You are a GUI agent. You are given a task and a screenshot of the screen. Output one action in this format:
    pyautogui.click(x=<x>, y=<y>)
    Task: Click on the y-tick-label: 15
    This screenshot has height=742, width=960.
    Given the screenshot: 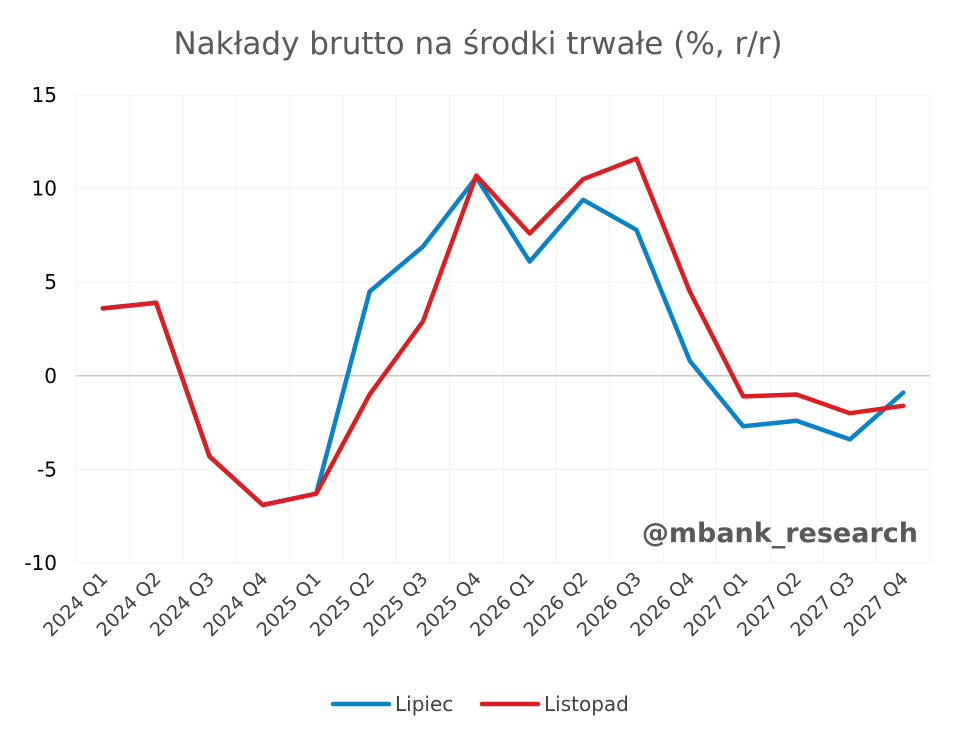 What is the action you would take?
    pyautogui.click(x=44, y=95)
    